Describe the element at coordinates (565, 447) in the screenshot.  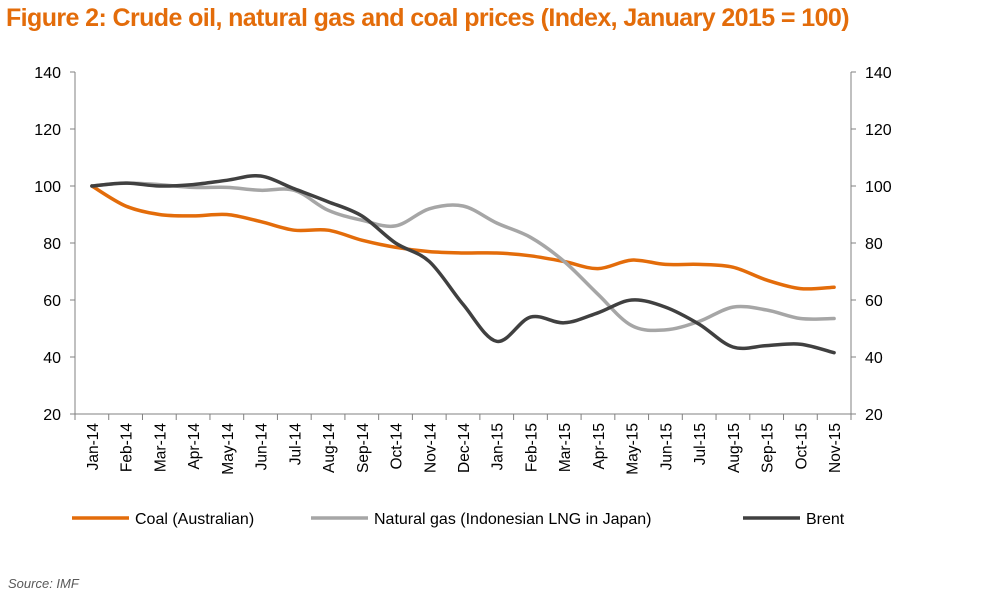
I see `x-tick-label: Mar-15` at that location.